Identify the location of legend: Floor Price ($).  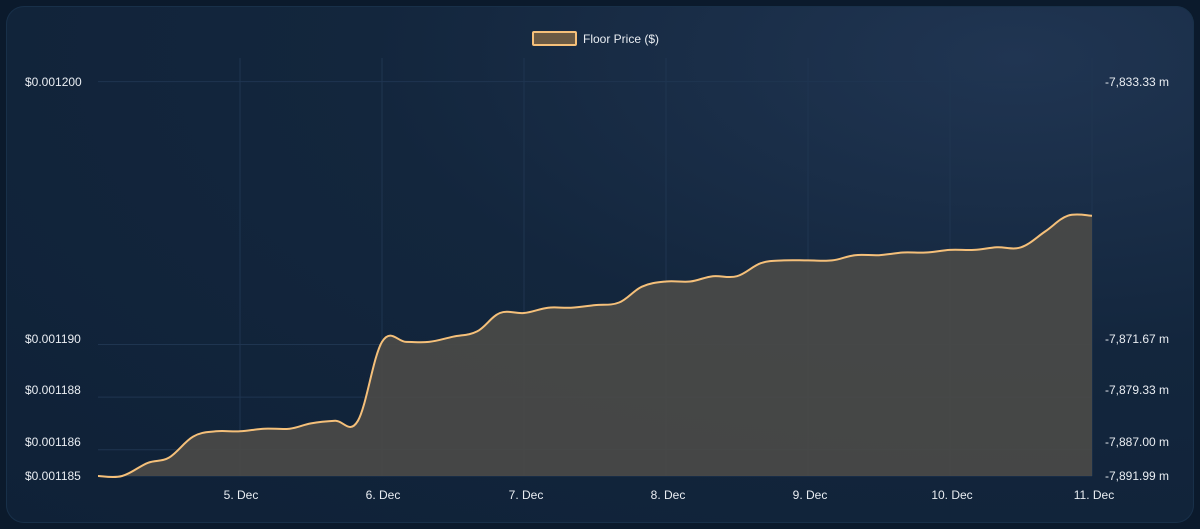
(595, 38).